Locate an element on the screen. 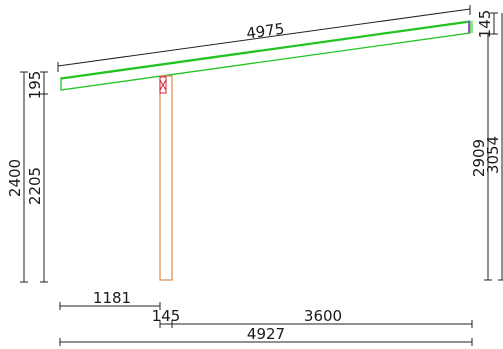 The height and width of the screenshot is (349, 503). dim-left-post-height-label: 2205 is located at coordinates (35, 186).